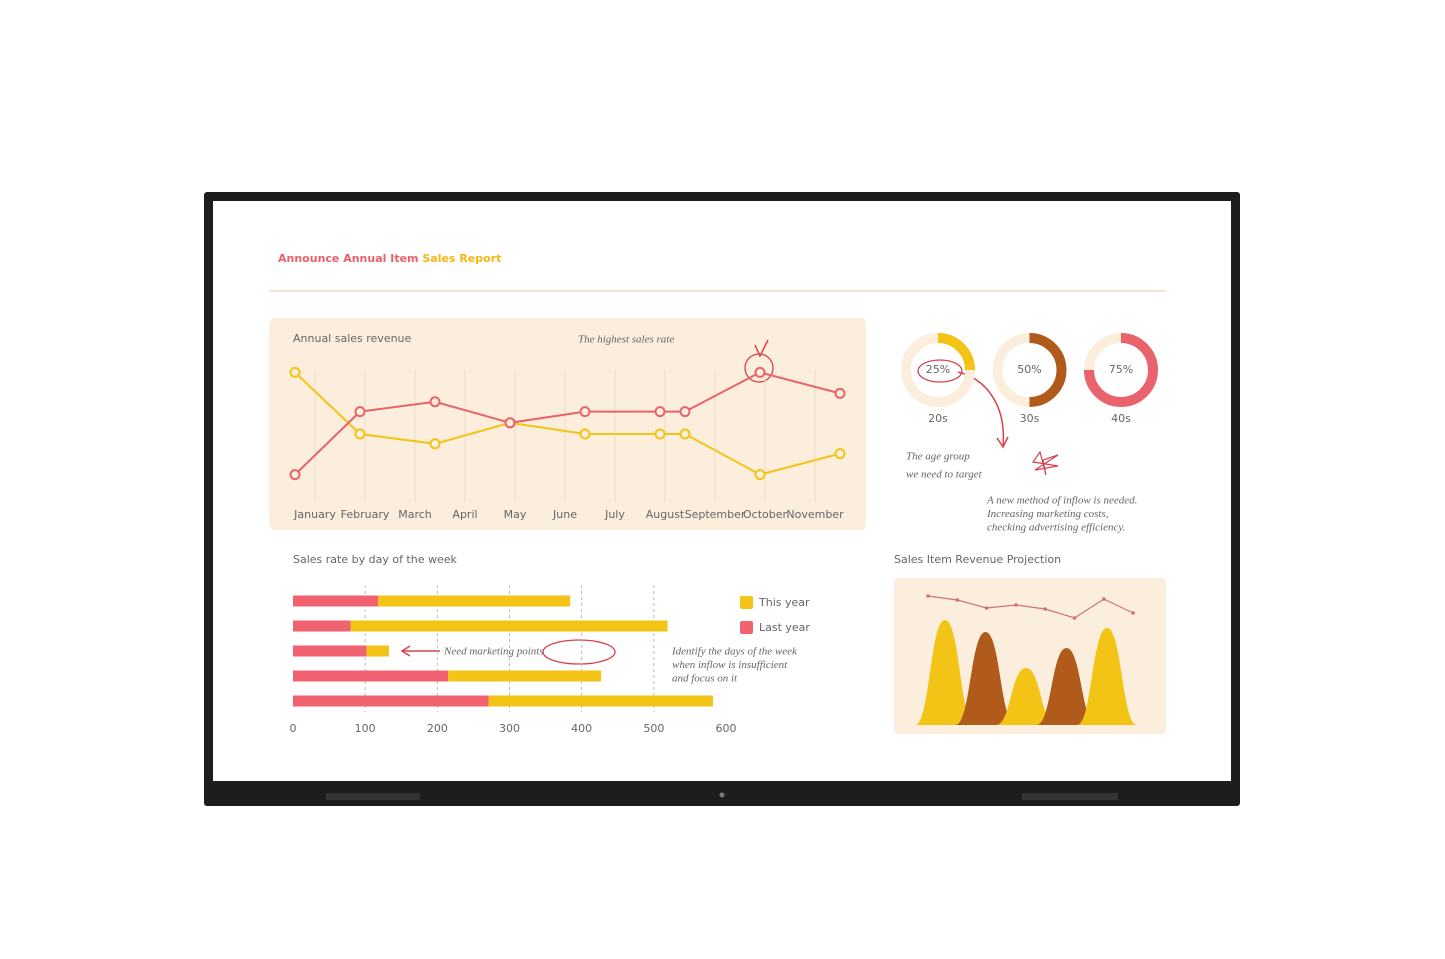 This screenshot has width=1445, height=959. What do you see at coordinates (293, 728) in the screenshot?
I see `x-tick-label: 0` at bounding box center [293, 728].